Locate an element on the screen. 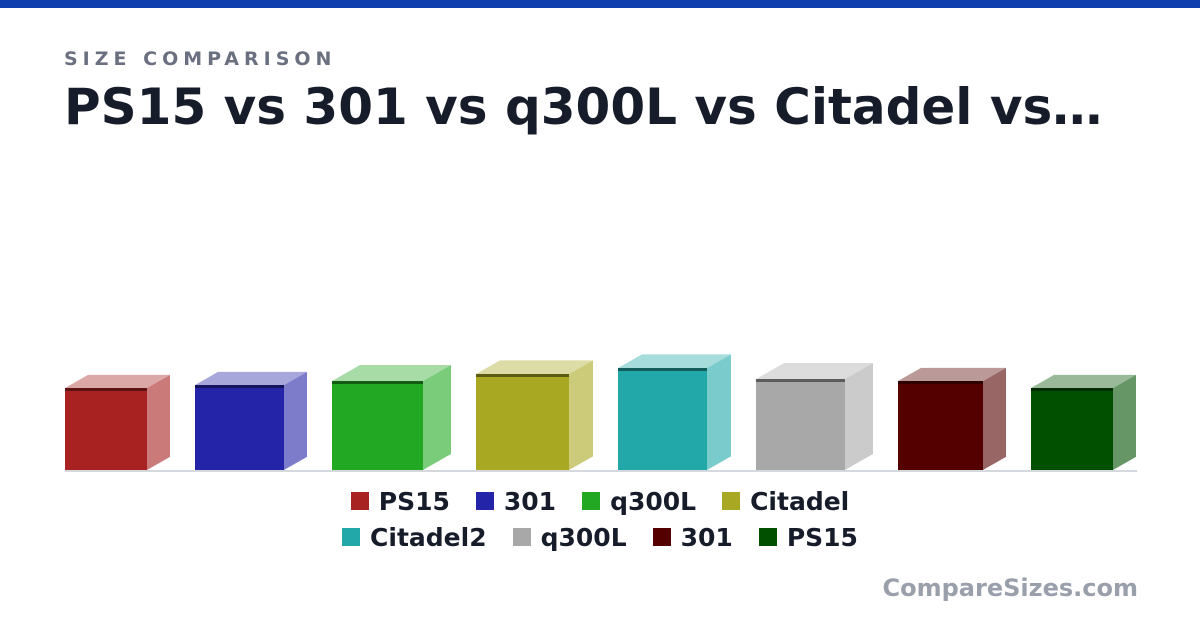  legend-item: Citadel2 is located at coordinates (414, 537).